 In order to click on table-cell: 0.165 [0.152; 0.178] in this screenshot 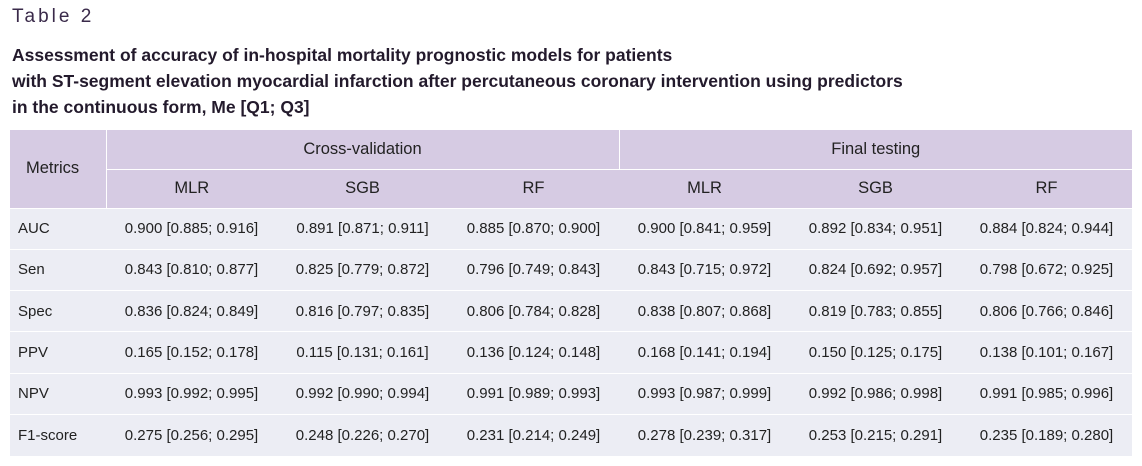, I will do `click(191, 352)`.